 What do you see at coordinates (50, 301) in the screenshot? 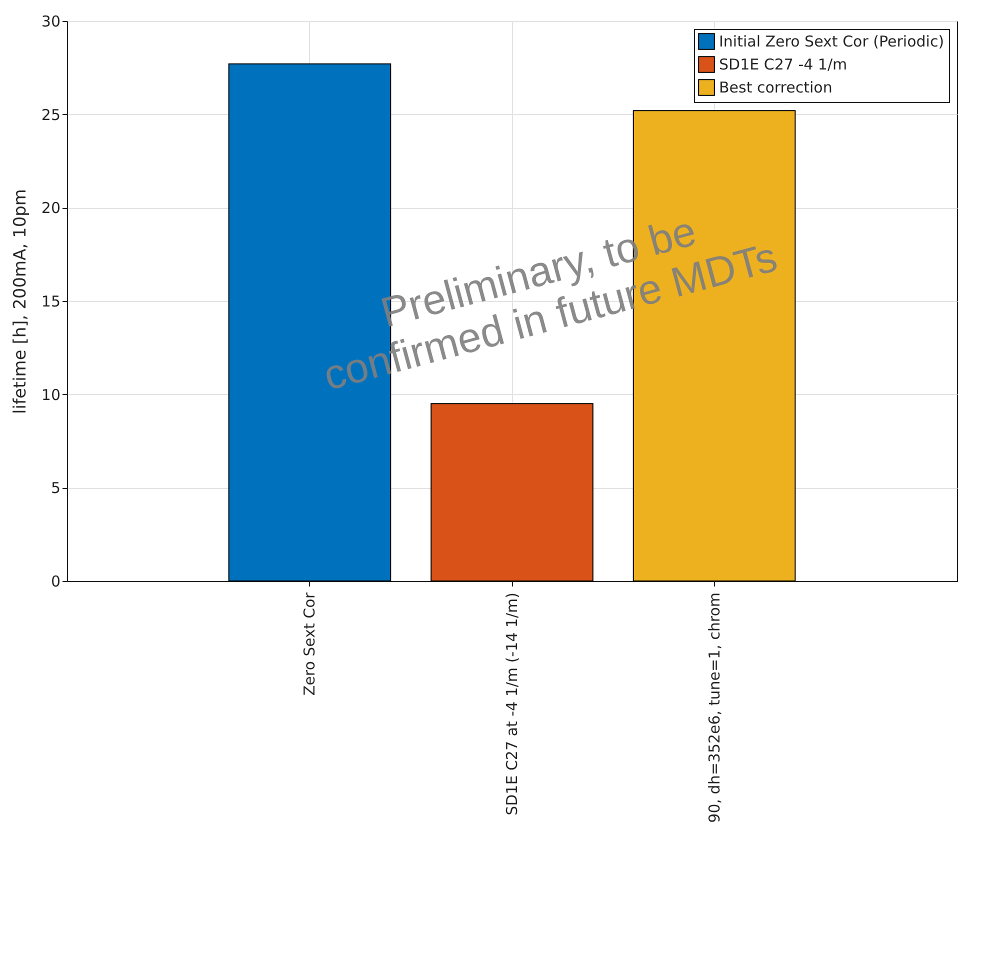
I see `y-tick-label: 15` at bounding box center [50, 301].